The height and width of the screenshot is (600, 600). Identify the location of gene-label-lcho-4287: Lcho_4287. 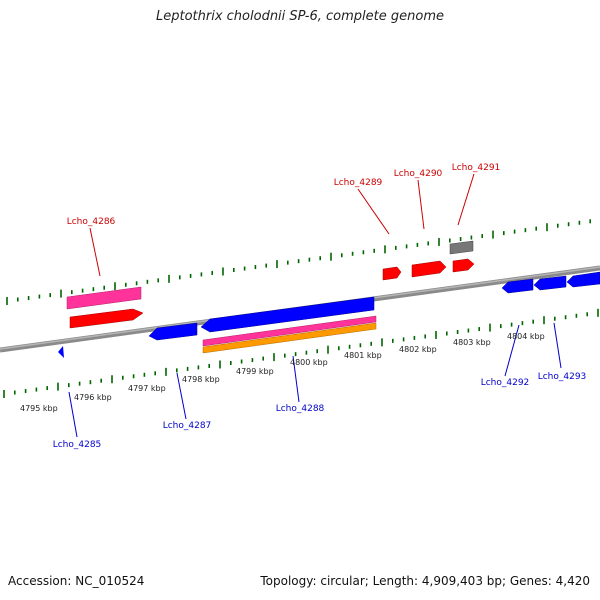
(187, 426).